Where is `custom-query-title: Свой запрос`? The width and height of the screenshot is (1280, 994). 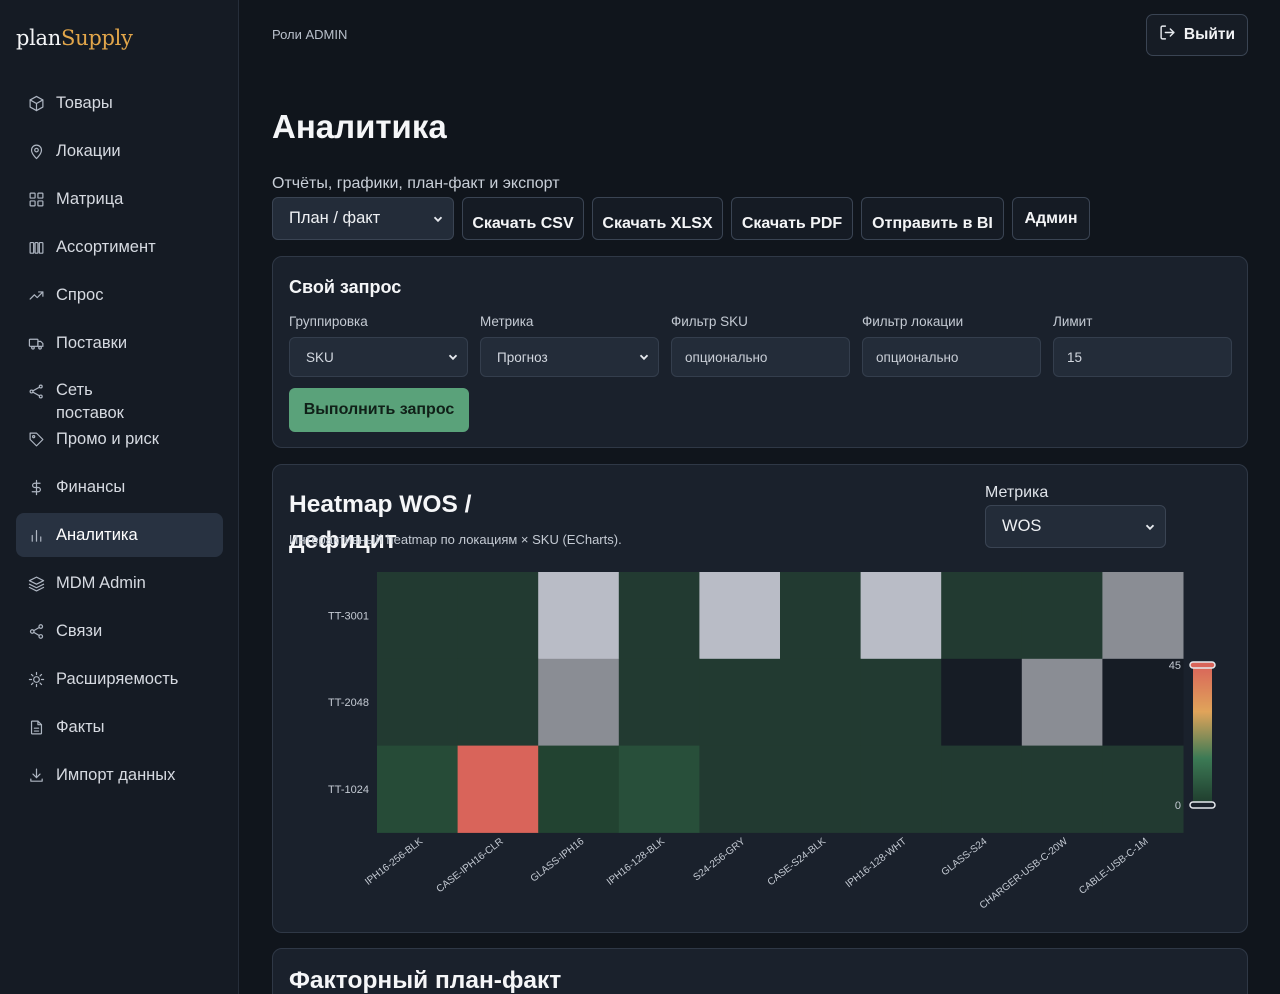 custom-query-title: Свой запрос is located at coordinates (345, 287).